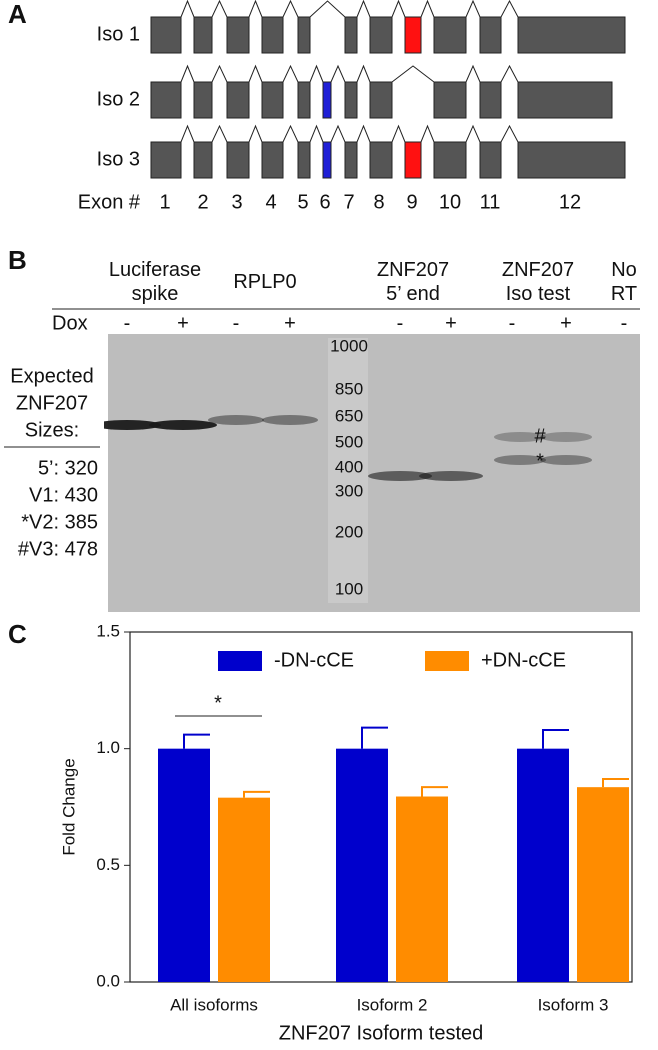 Image resolution: width=658 pixels, height=1050 pixels. Describe the element at coordinates (63, 495) in the screenshot. I see `expected-size: V1: 430` at that location.